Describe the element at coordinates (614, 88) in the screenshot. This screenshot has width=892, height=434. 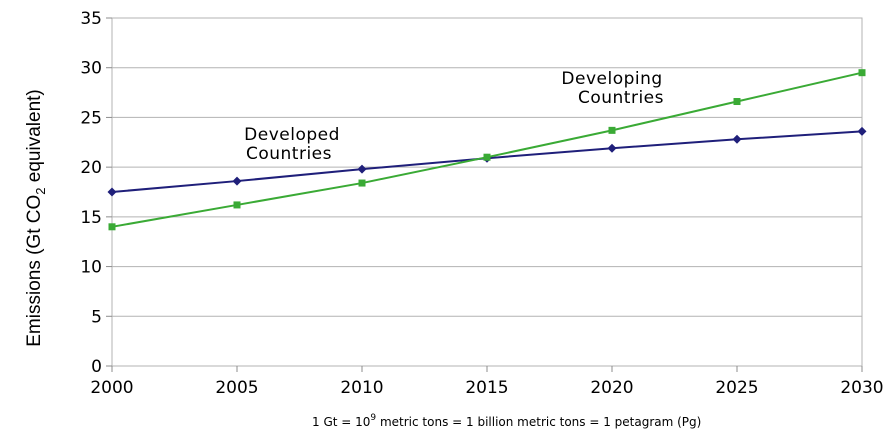
I see `developing-series-label: Developing Countries` at that location.